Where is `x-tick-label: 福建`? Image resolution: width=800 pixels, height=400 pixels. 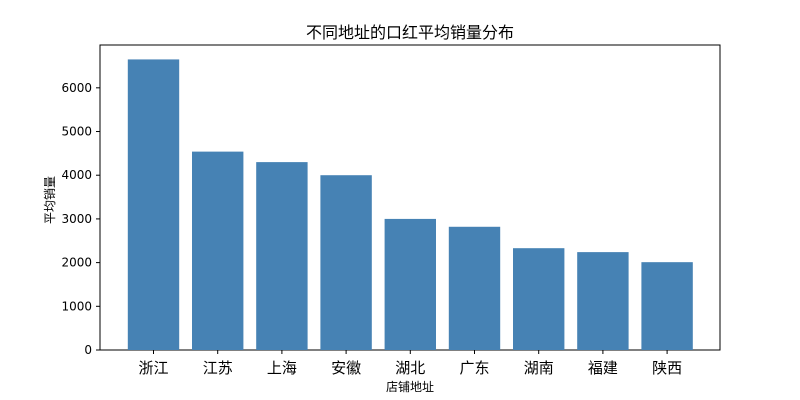 x-tick-label: 福建 is located at coordinates (603, 368).